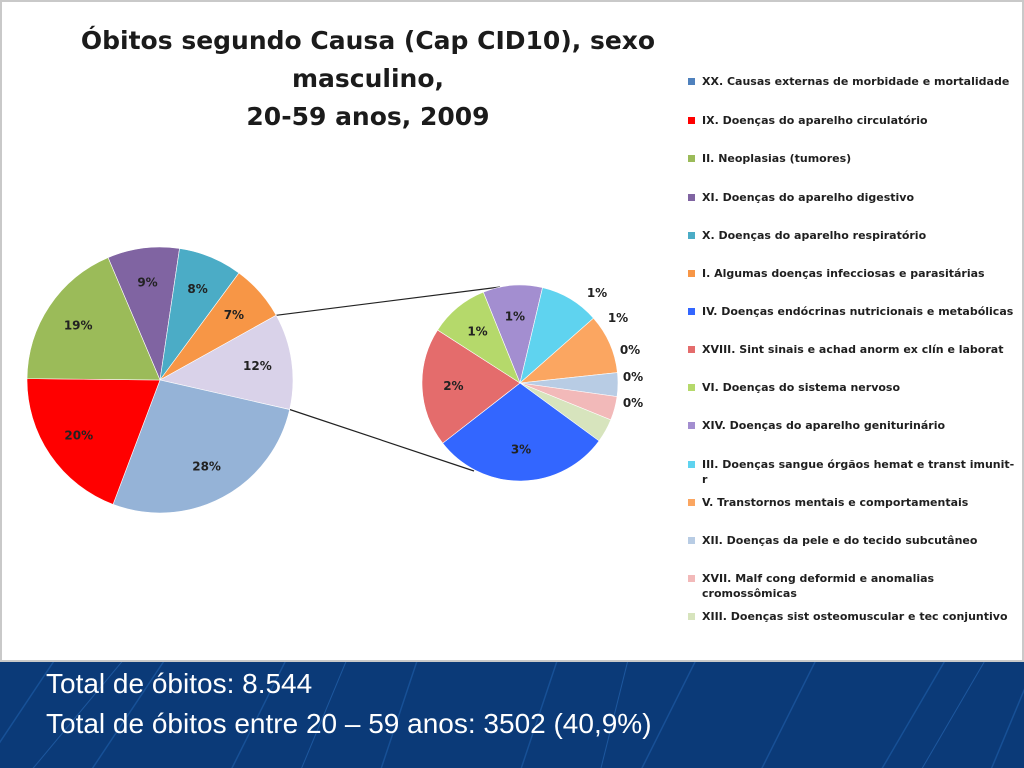  I want to click on breakdown-pie-label-8: 0%, so click(633, 377).